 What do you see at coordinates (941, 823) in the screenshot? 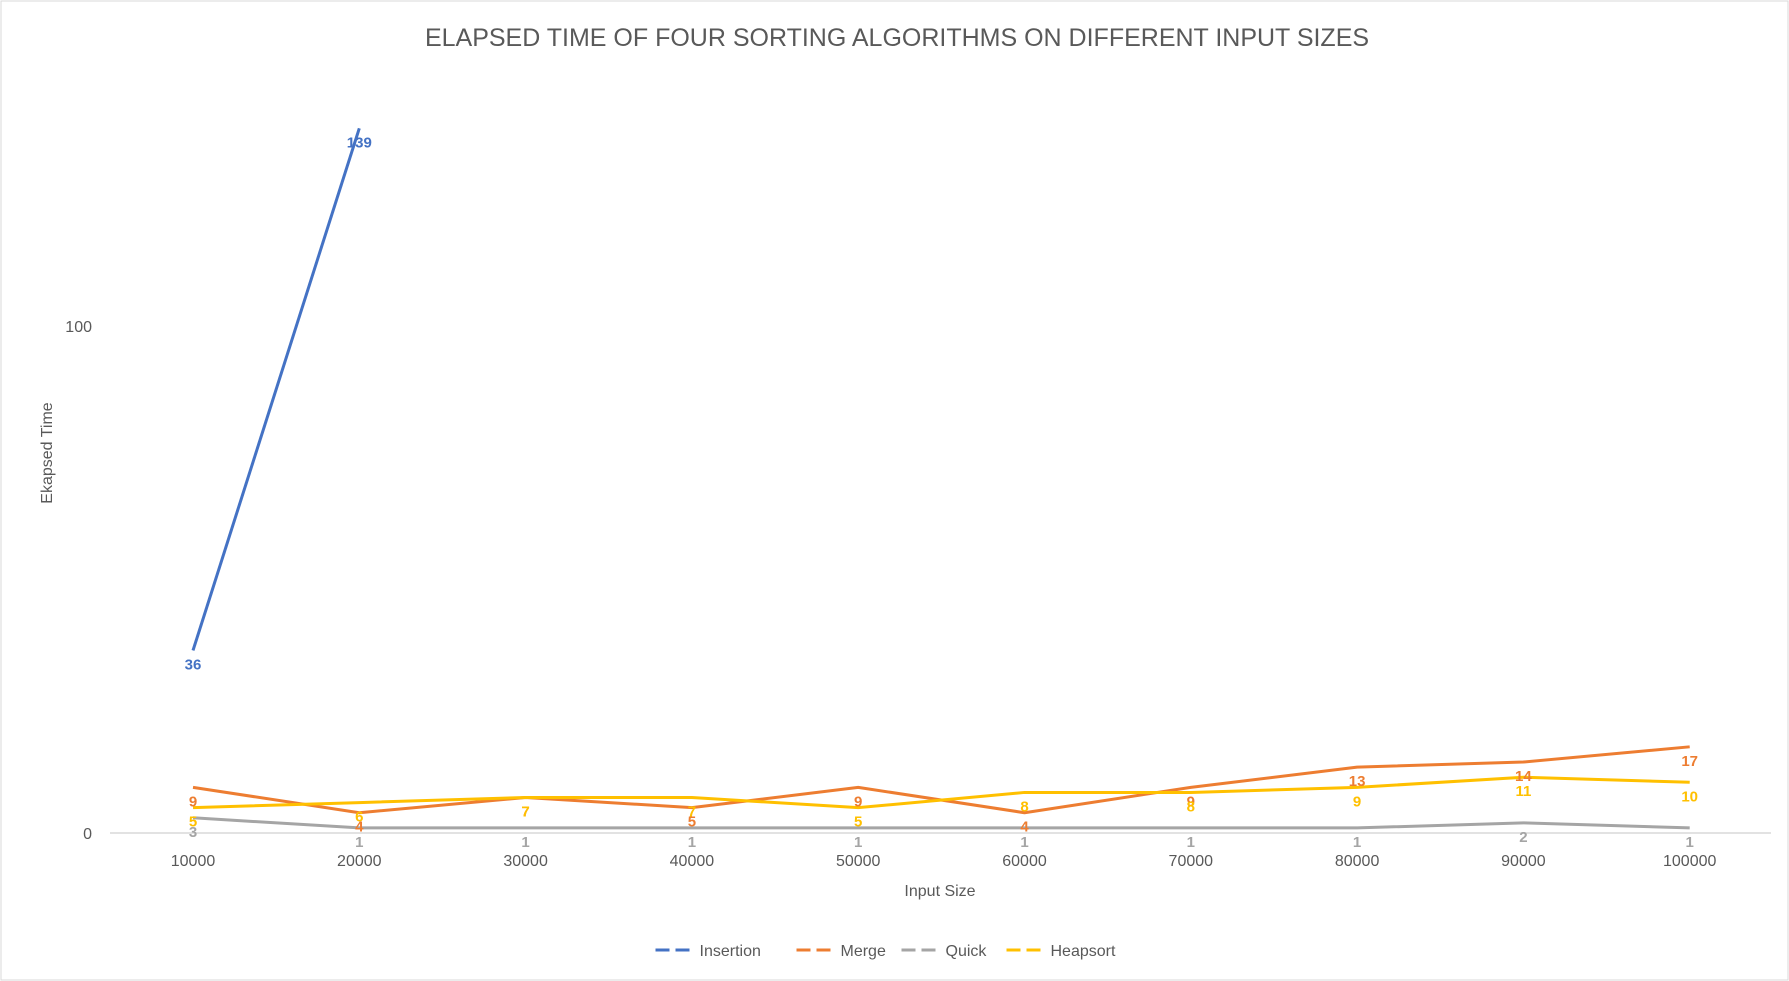
I see `series-line-quick` at bounding box center [941, 823].